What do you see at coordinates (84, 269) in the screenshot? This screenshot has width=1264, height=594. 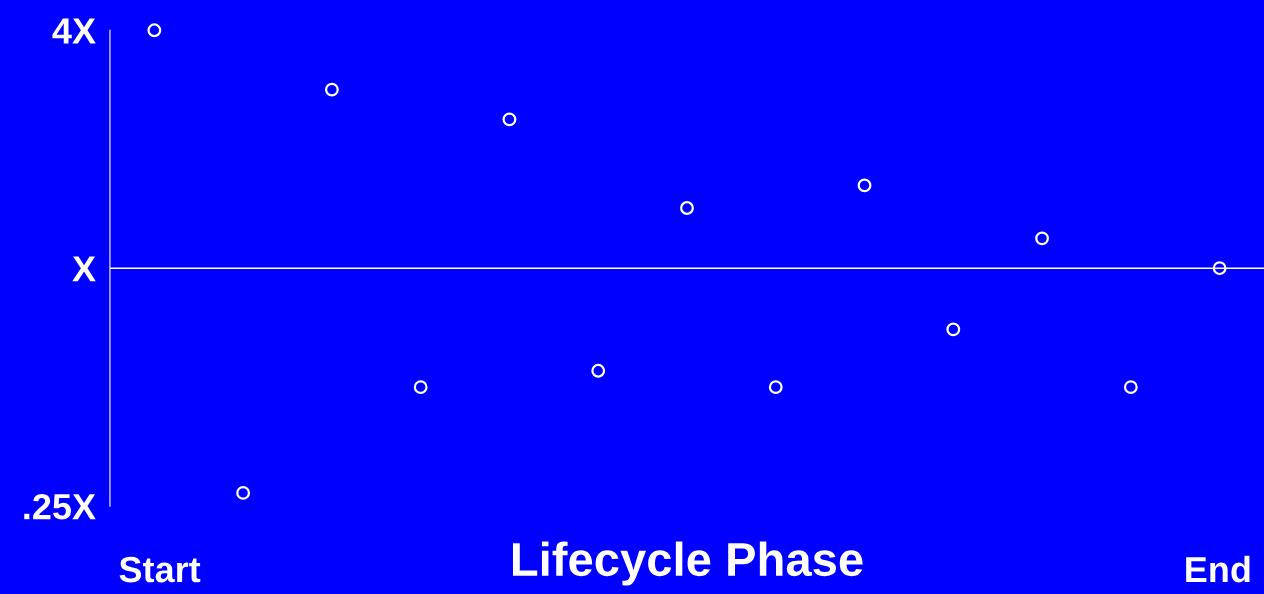 I see `y-tick-label: X` at bounding box center [84, 269].